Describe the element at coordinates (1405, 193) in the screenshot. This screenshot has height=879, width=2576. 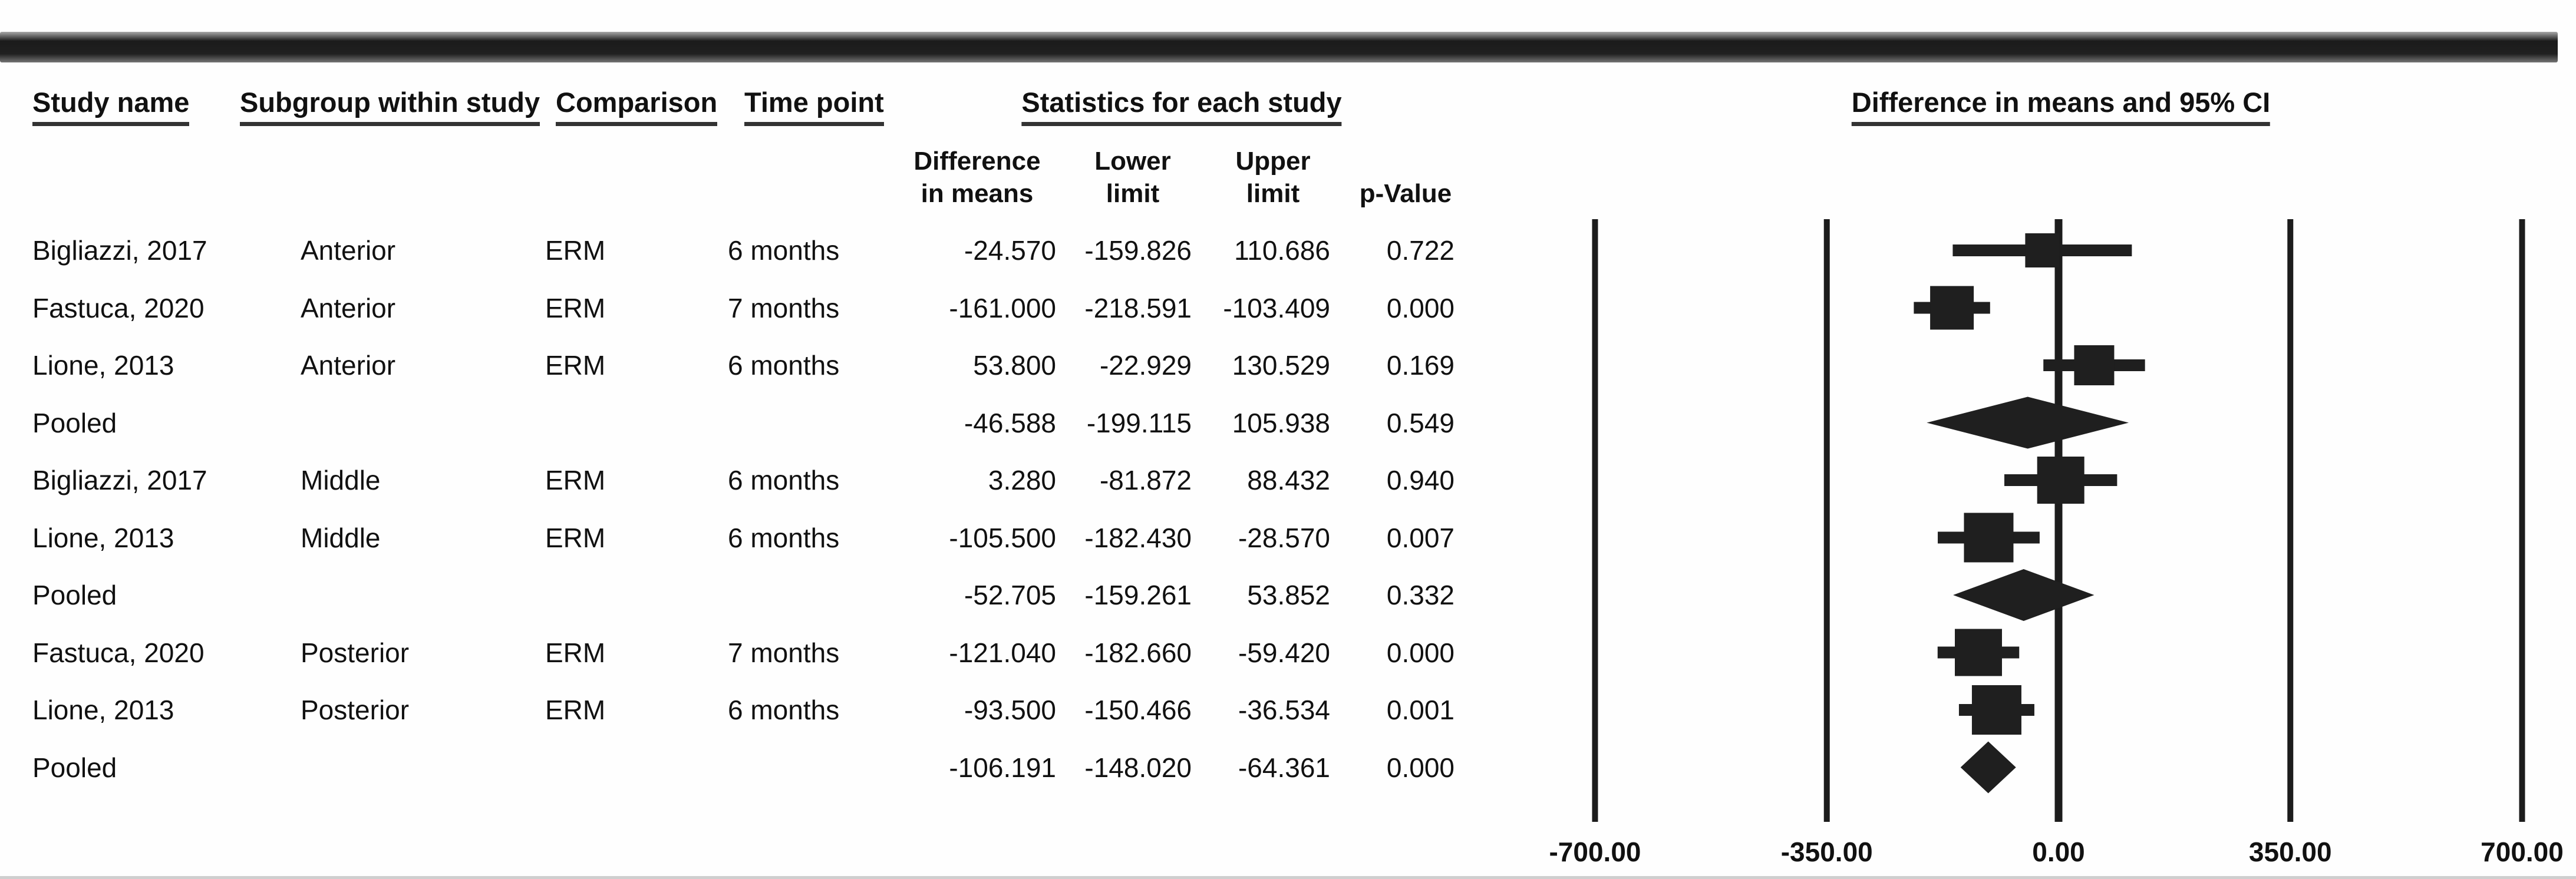
I see `subheader-p-value: p-Value` at that location.